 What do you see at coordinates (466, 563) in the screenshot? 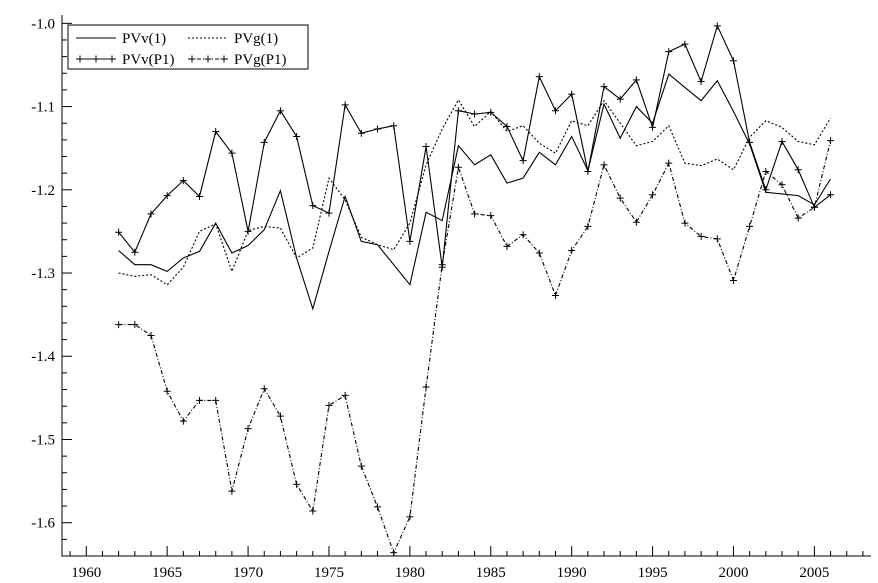
I see `x-axis-ticks: 1960 1965 1970 1975 1980 1985 1990 1995 2000 2005` at bounding box center [466, 563].